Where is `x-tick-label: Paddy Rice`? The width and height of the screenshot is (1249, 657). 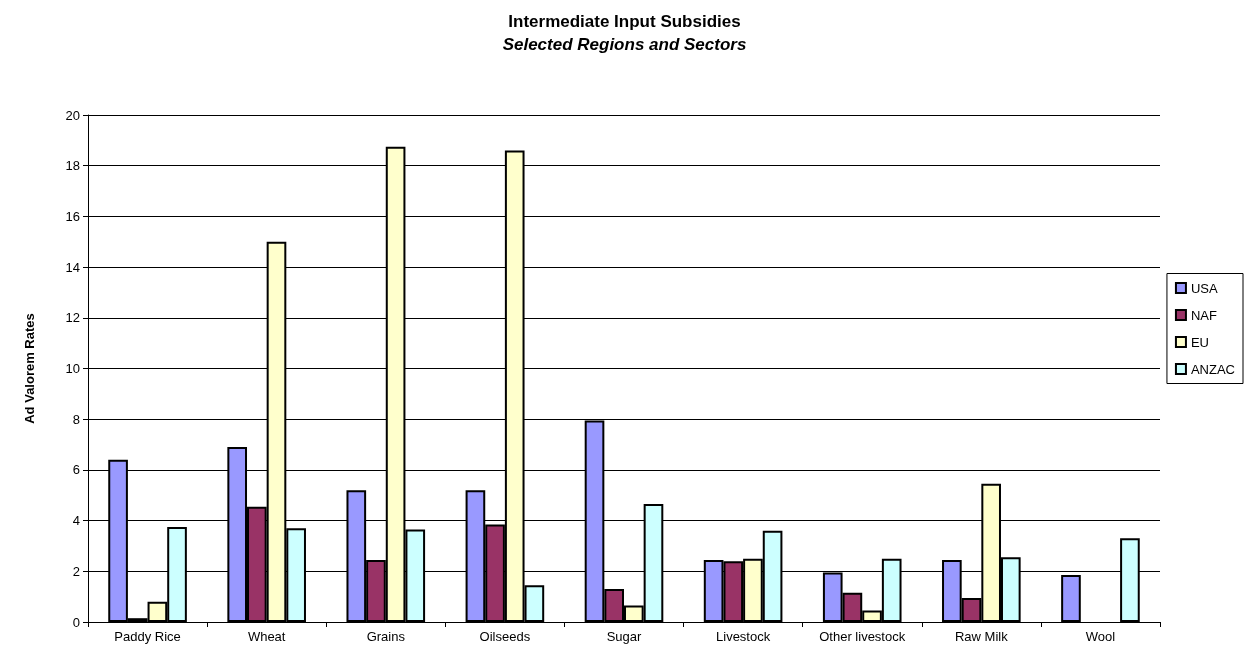 x-tick-label: Paddy Rice is located at coordinates (147, 636).